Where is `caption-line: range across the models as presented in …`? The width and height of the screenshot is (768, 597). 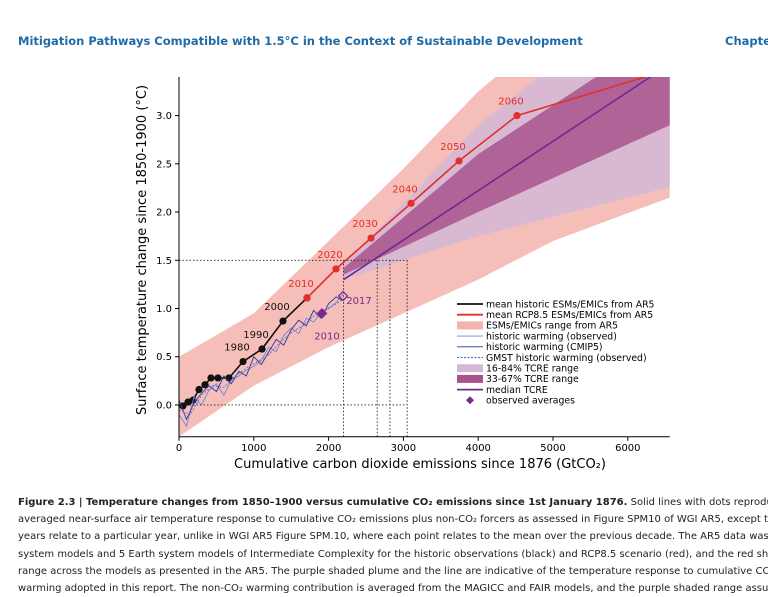
caption-line: range across the models as presented in … is located at coordinates (393, 571).